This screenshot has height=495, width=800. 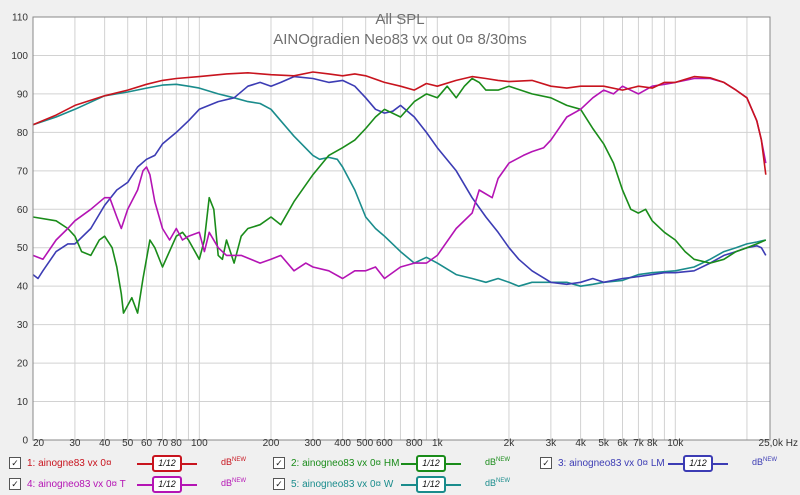 I want to click on x-tick-label: 3k, so click(x=552, y=443).